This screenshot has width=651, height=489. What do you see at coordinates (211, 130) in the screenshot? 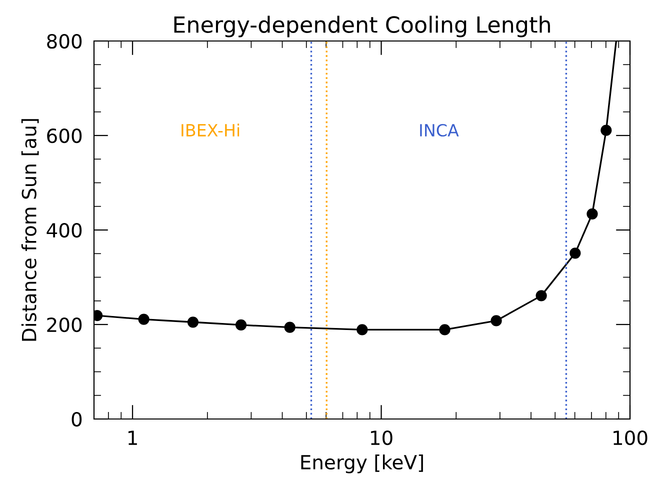
I see `ref-line-label: IBEX-Hi` at bounding box center [211, 130].